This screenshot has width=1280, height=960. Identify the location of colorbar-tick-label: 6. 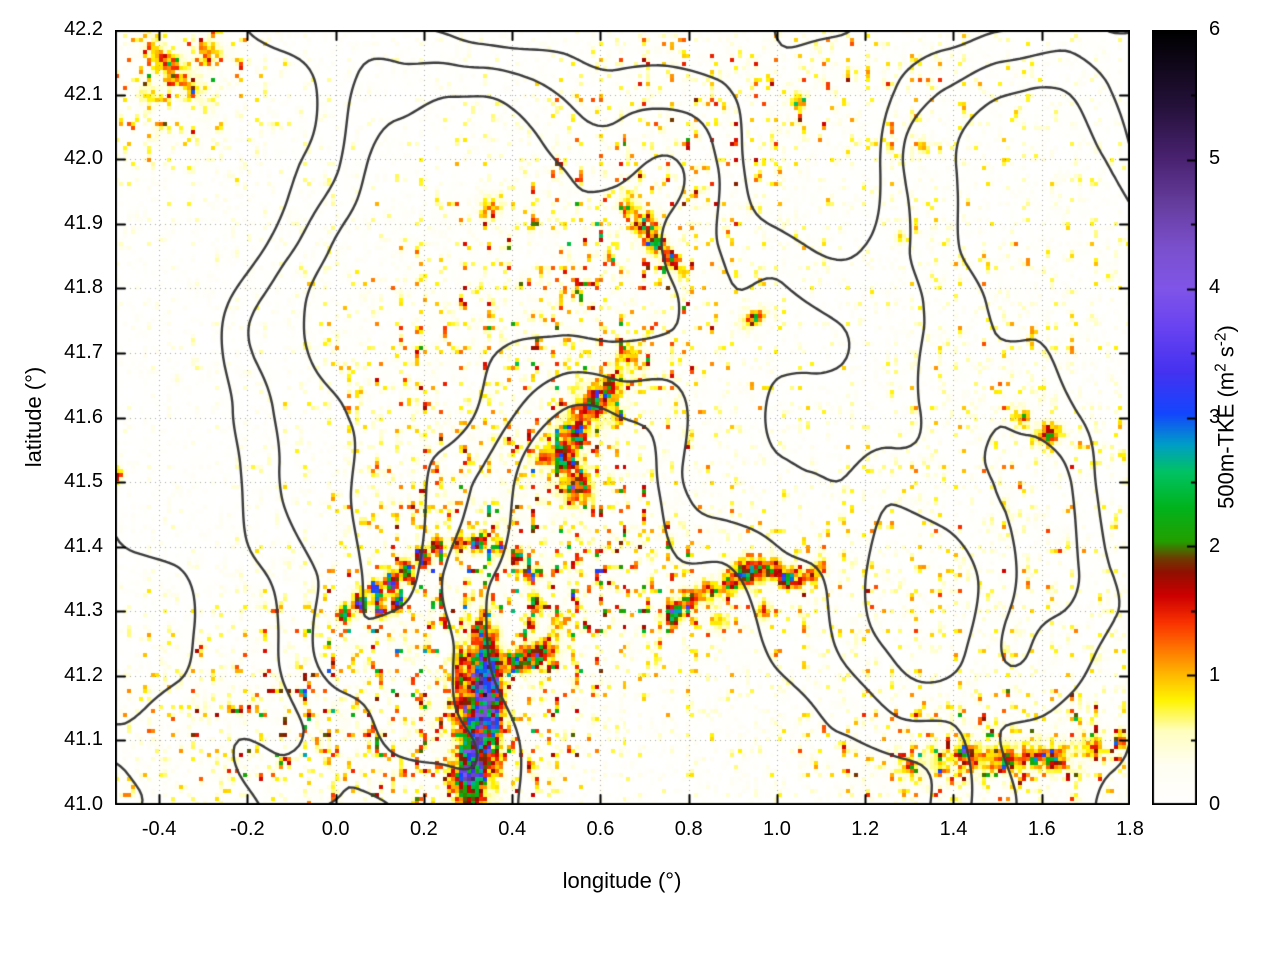
(1215, 29).